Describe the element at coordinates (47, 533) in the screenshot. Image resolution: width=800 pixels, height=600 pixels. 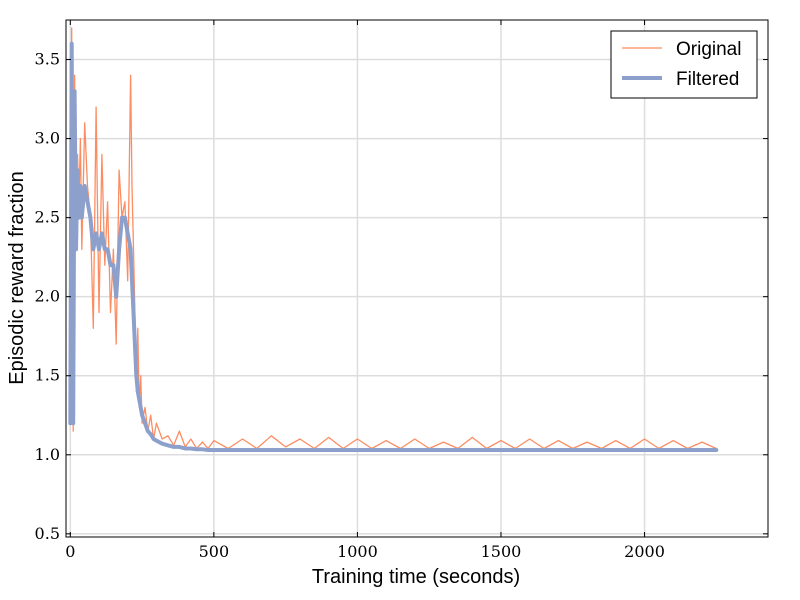
I see `y-tick-label: 0.5` at that location.